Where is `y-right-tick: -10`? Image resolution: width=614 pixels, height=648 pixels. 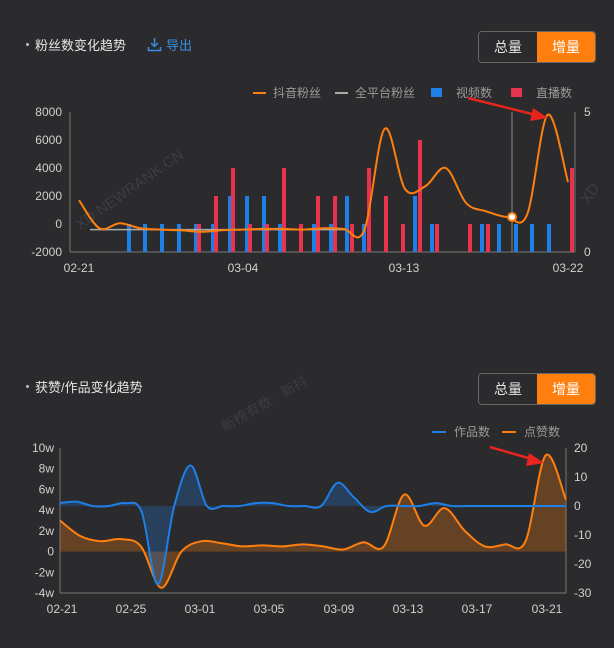 y-right-tick: -10 is located at coordinates (583, 535).